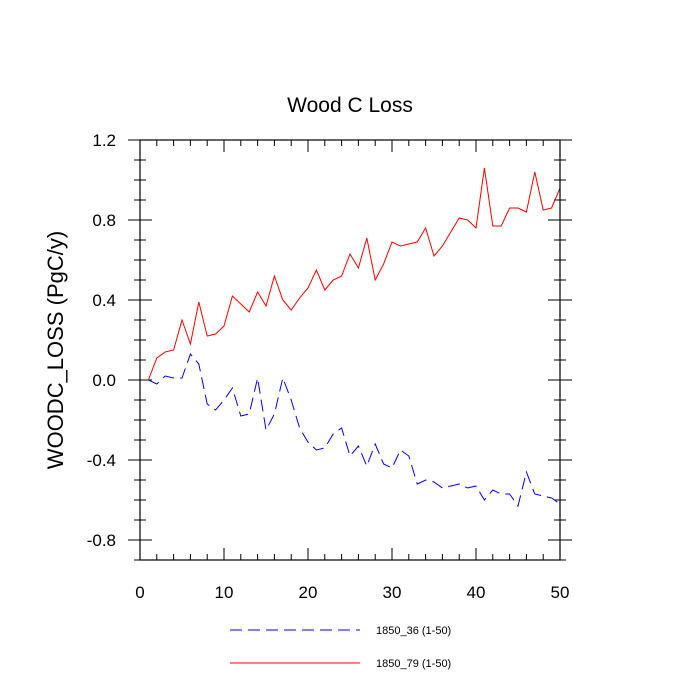 The height and width of the screenshot is (700, 700). I want to click on y-tick-label: 1.2, so click(104, 140).